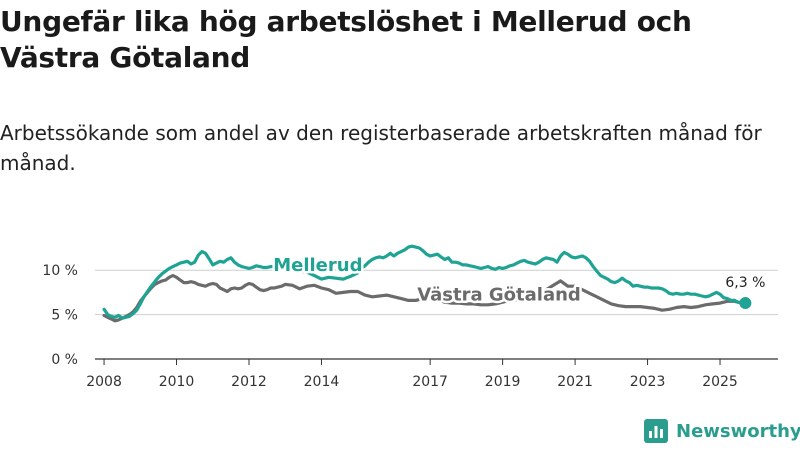  I want to click on newsworthy-brand: Newsworthy, so click(722, 431).